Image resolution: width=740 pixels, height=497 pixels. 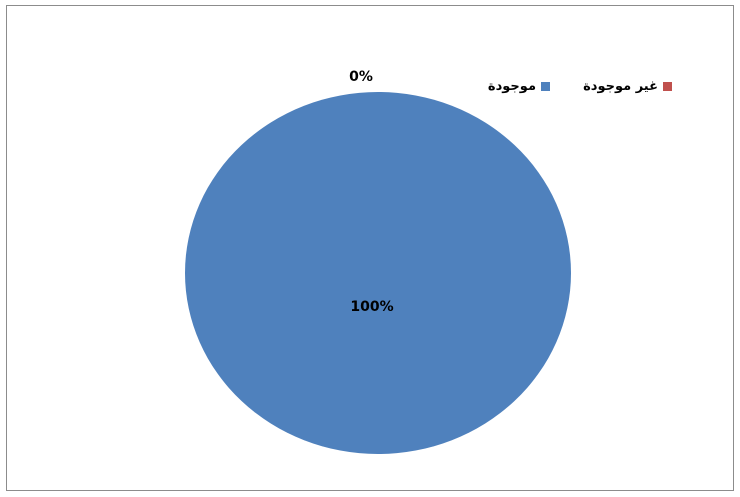 What do you see at coordinates (361, 77) in the screenshot?
I see `data-label-absent: 0%` at bounding box center [361, 77].